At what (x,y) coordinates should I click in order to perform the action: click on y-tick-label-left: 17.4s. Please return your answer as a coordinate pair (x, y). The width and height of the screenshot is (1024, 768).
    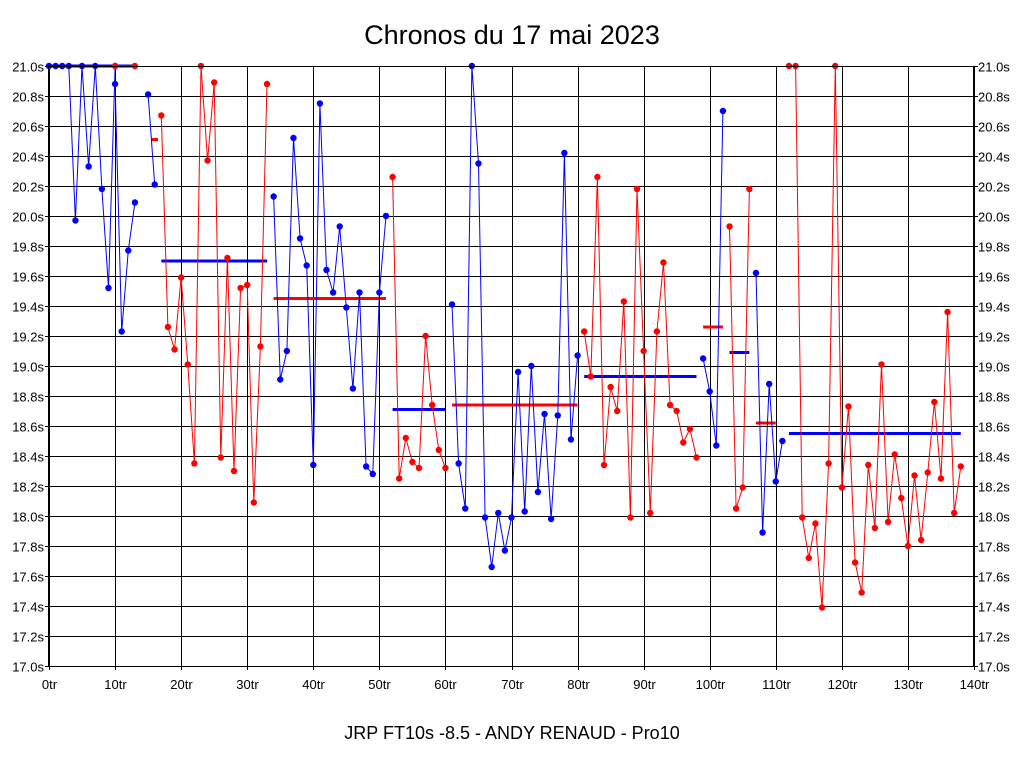
    Looking at the image, I should click on (28, 607).